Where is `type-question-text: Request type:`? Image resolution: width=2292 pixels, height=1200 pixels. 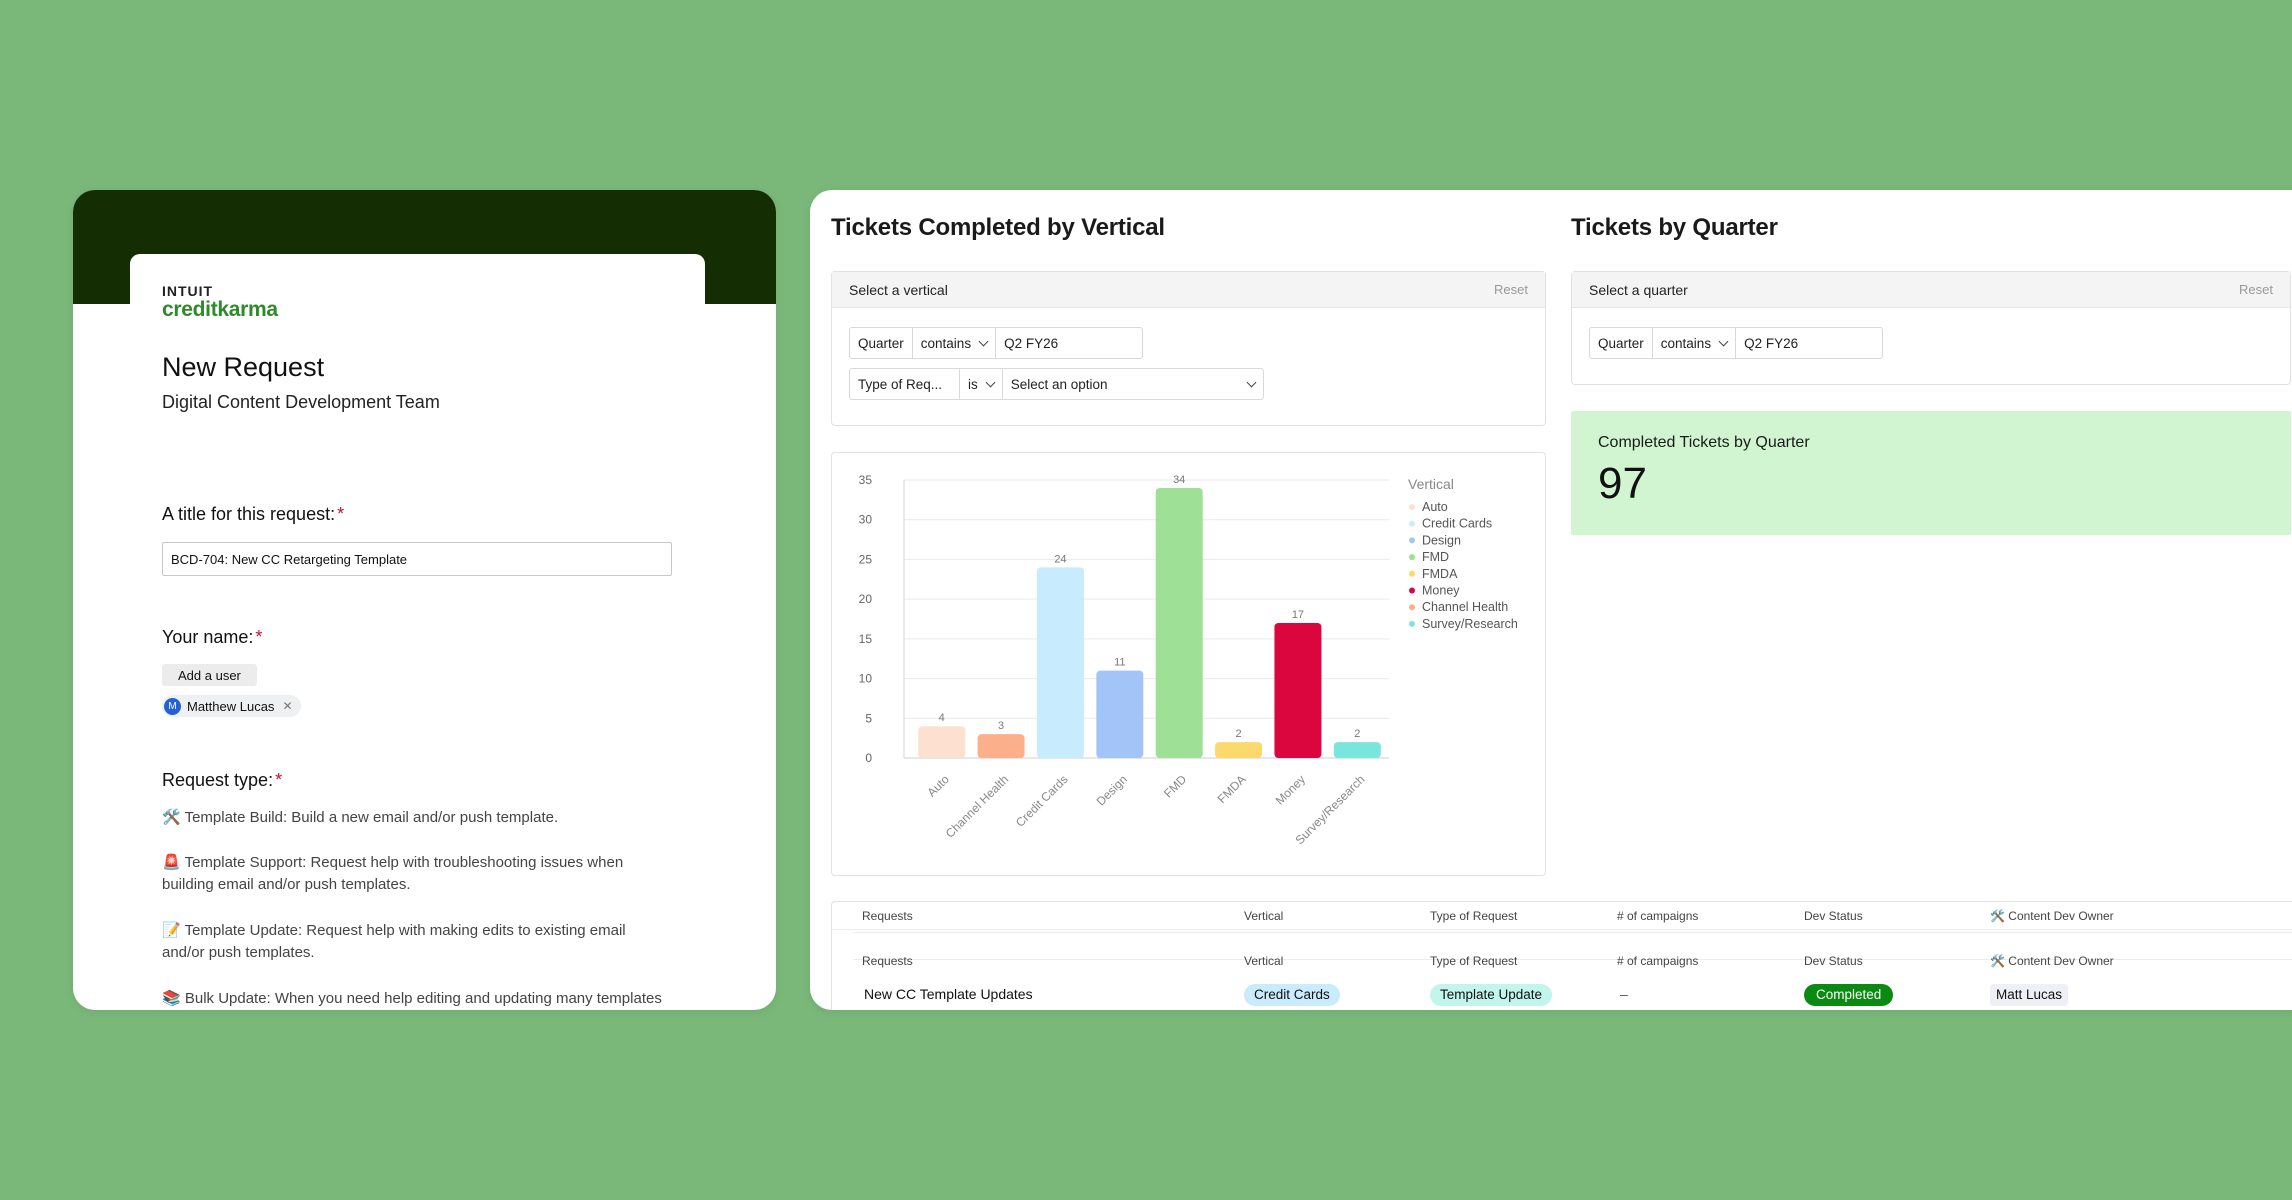
type-question-text: Request type: is located at coordinates (218, 780).